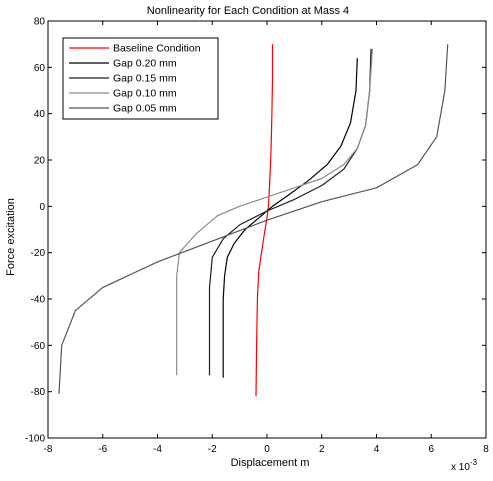  Describe the element at coordinates (40, 114) in the screenshot. I see `y-tick-label: 40` at that location.